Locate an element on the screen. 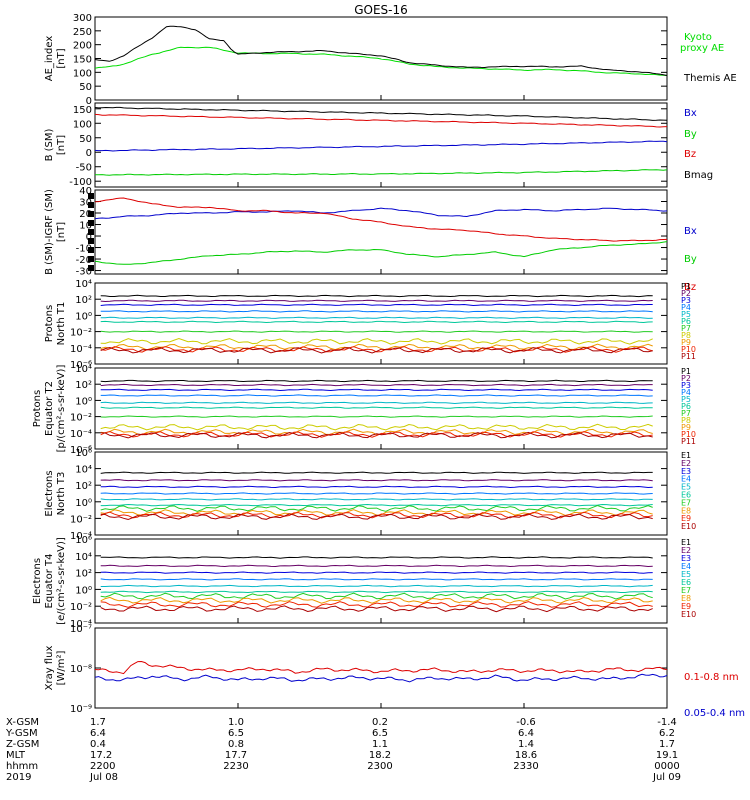 Image resolution: width=750 pixels, height=800 pixels. electrons-equator-legend-e9: E9 is located at coordinates (686, 606).